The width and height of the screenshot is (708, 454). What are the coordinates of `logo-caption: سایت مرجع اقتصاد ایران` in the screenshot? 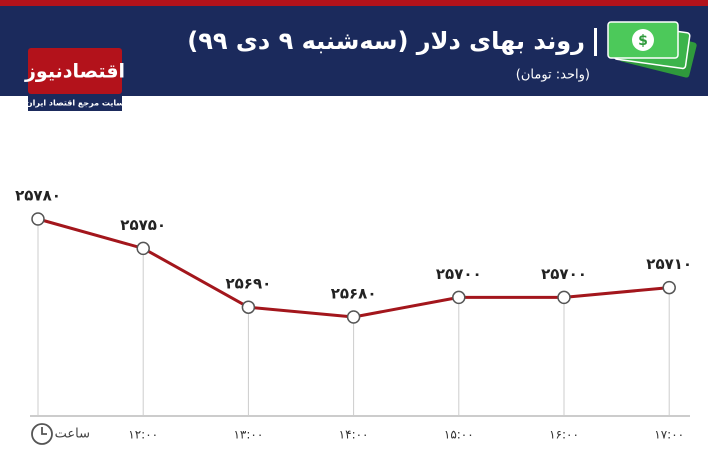 It's located at (75, 103).